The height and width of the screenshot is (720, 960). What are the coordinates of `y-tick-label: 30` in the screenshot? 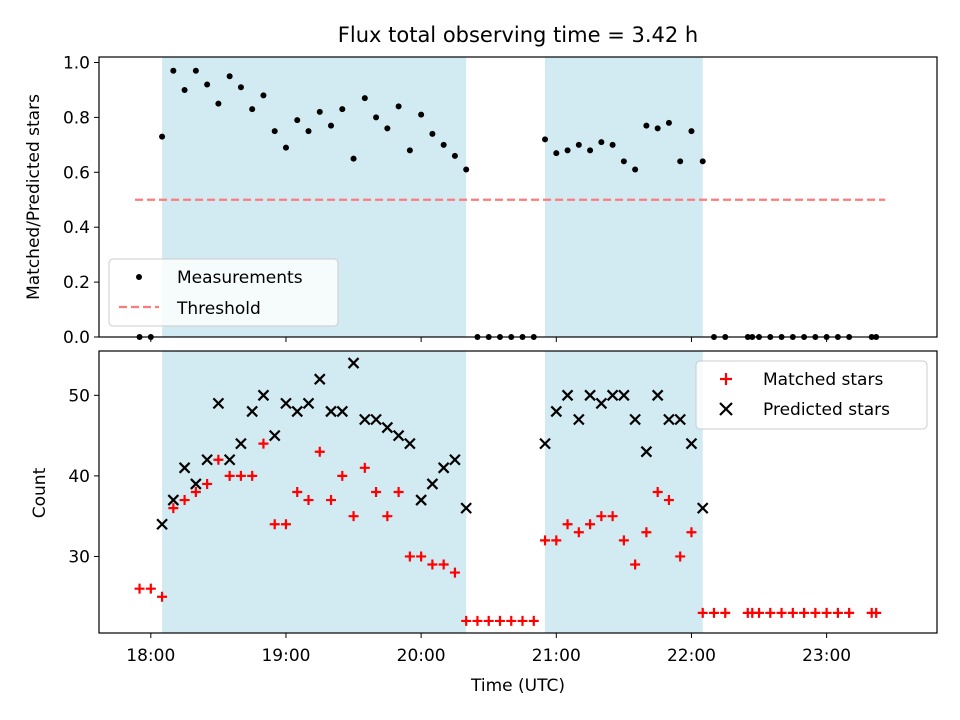 It's located at (79, 557).